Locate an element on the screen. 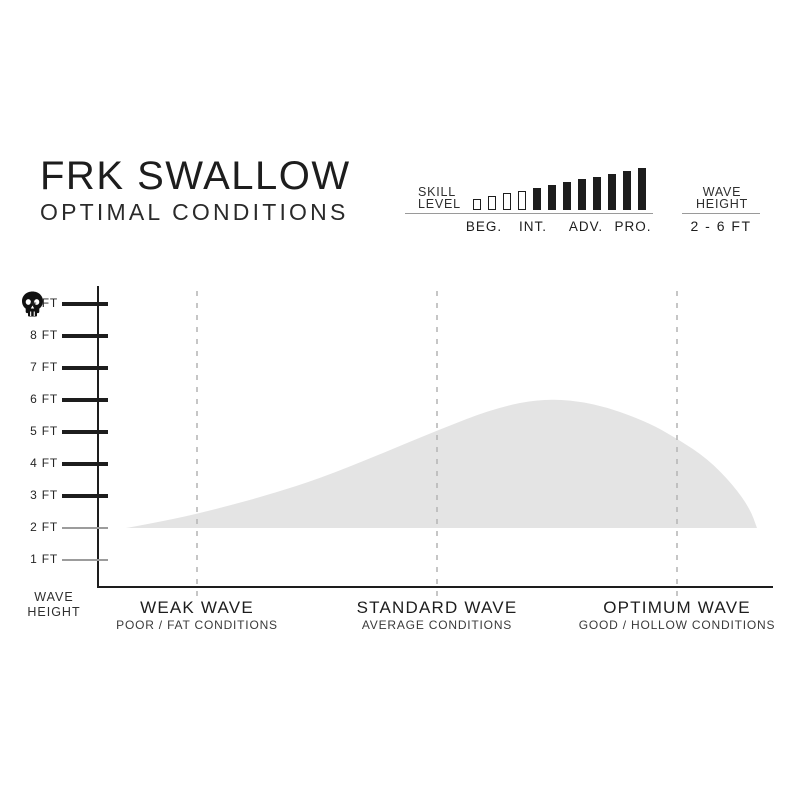 The height and width of the screenshot is (800, 800). y-tick-label: 4 FT is located at coordinates (44, 463).